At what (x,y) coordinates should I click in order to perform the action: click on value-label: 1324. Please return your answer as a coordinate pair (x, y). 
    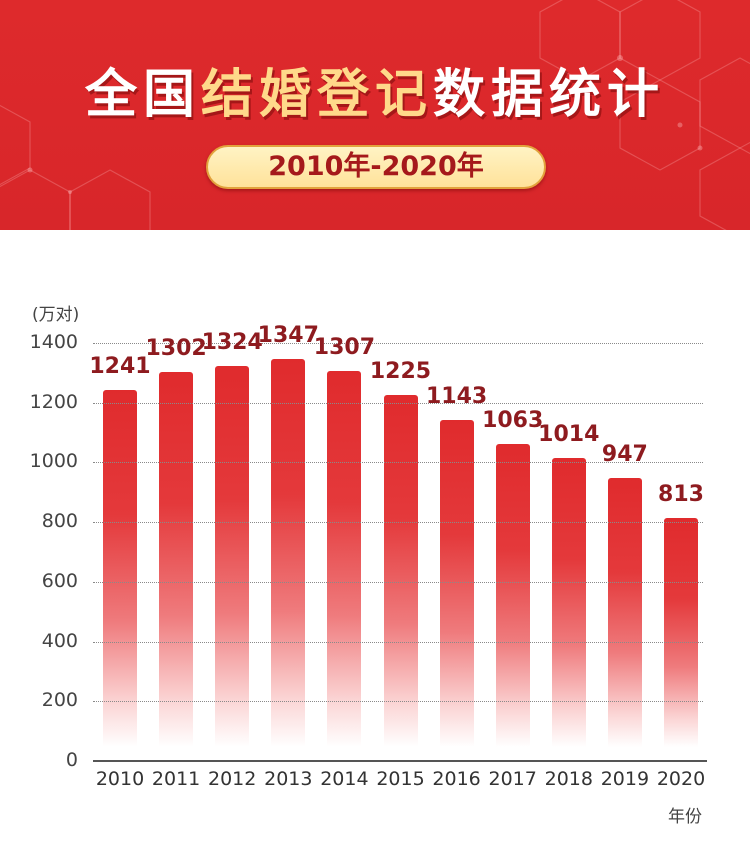
    Looking at the image, I should click on (232, 342).